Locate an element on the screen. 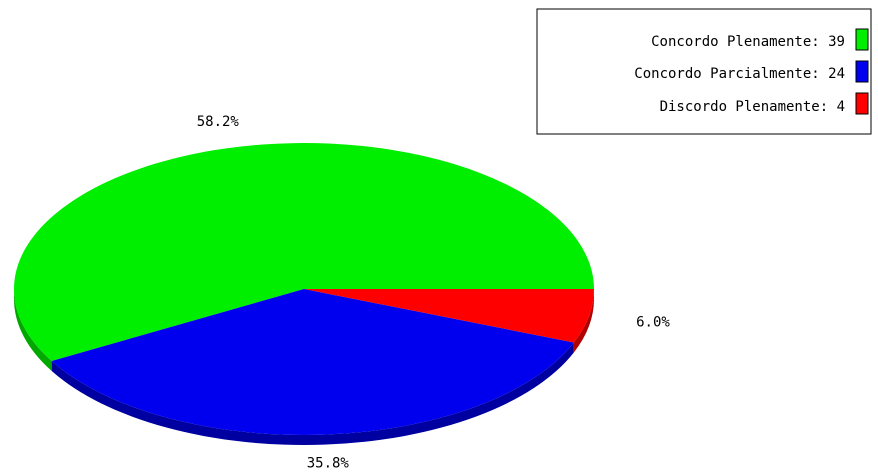 The image size is (878, 475). legend-swatch-concordo-parcialmente is located at coordinates (862, 71).